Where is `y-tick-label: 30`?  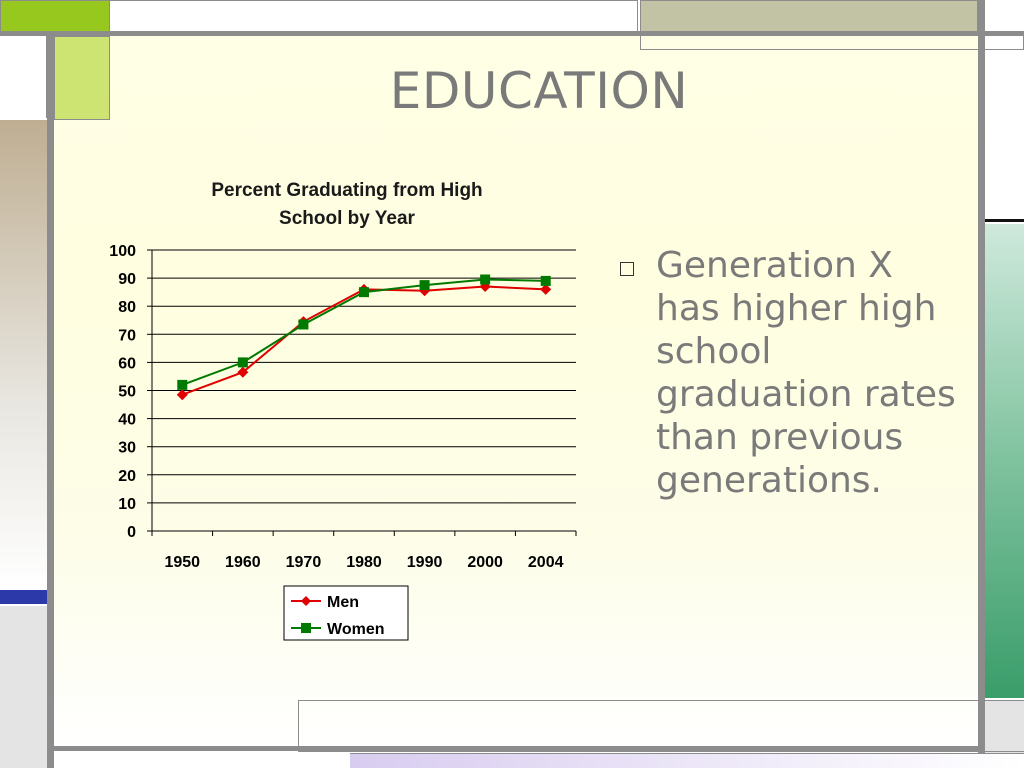
y-tick-label: 30 is located at coordinates (127, 448).